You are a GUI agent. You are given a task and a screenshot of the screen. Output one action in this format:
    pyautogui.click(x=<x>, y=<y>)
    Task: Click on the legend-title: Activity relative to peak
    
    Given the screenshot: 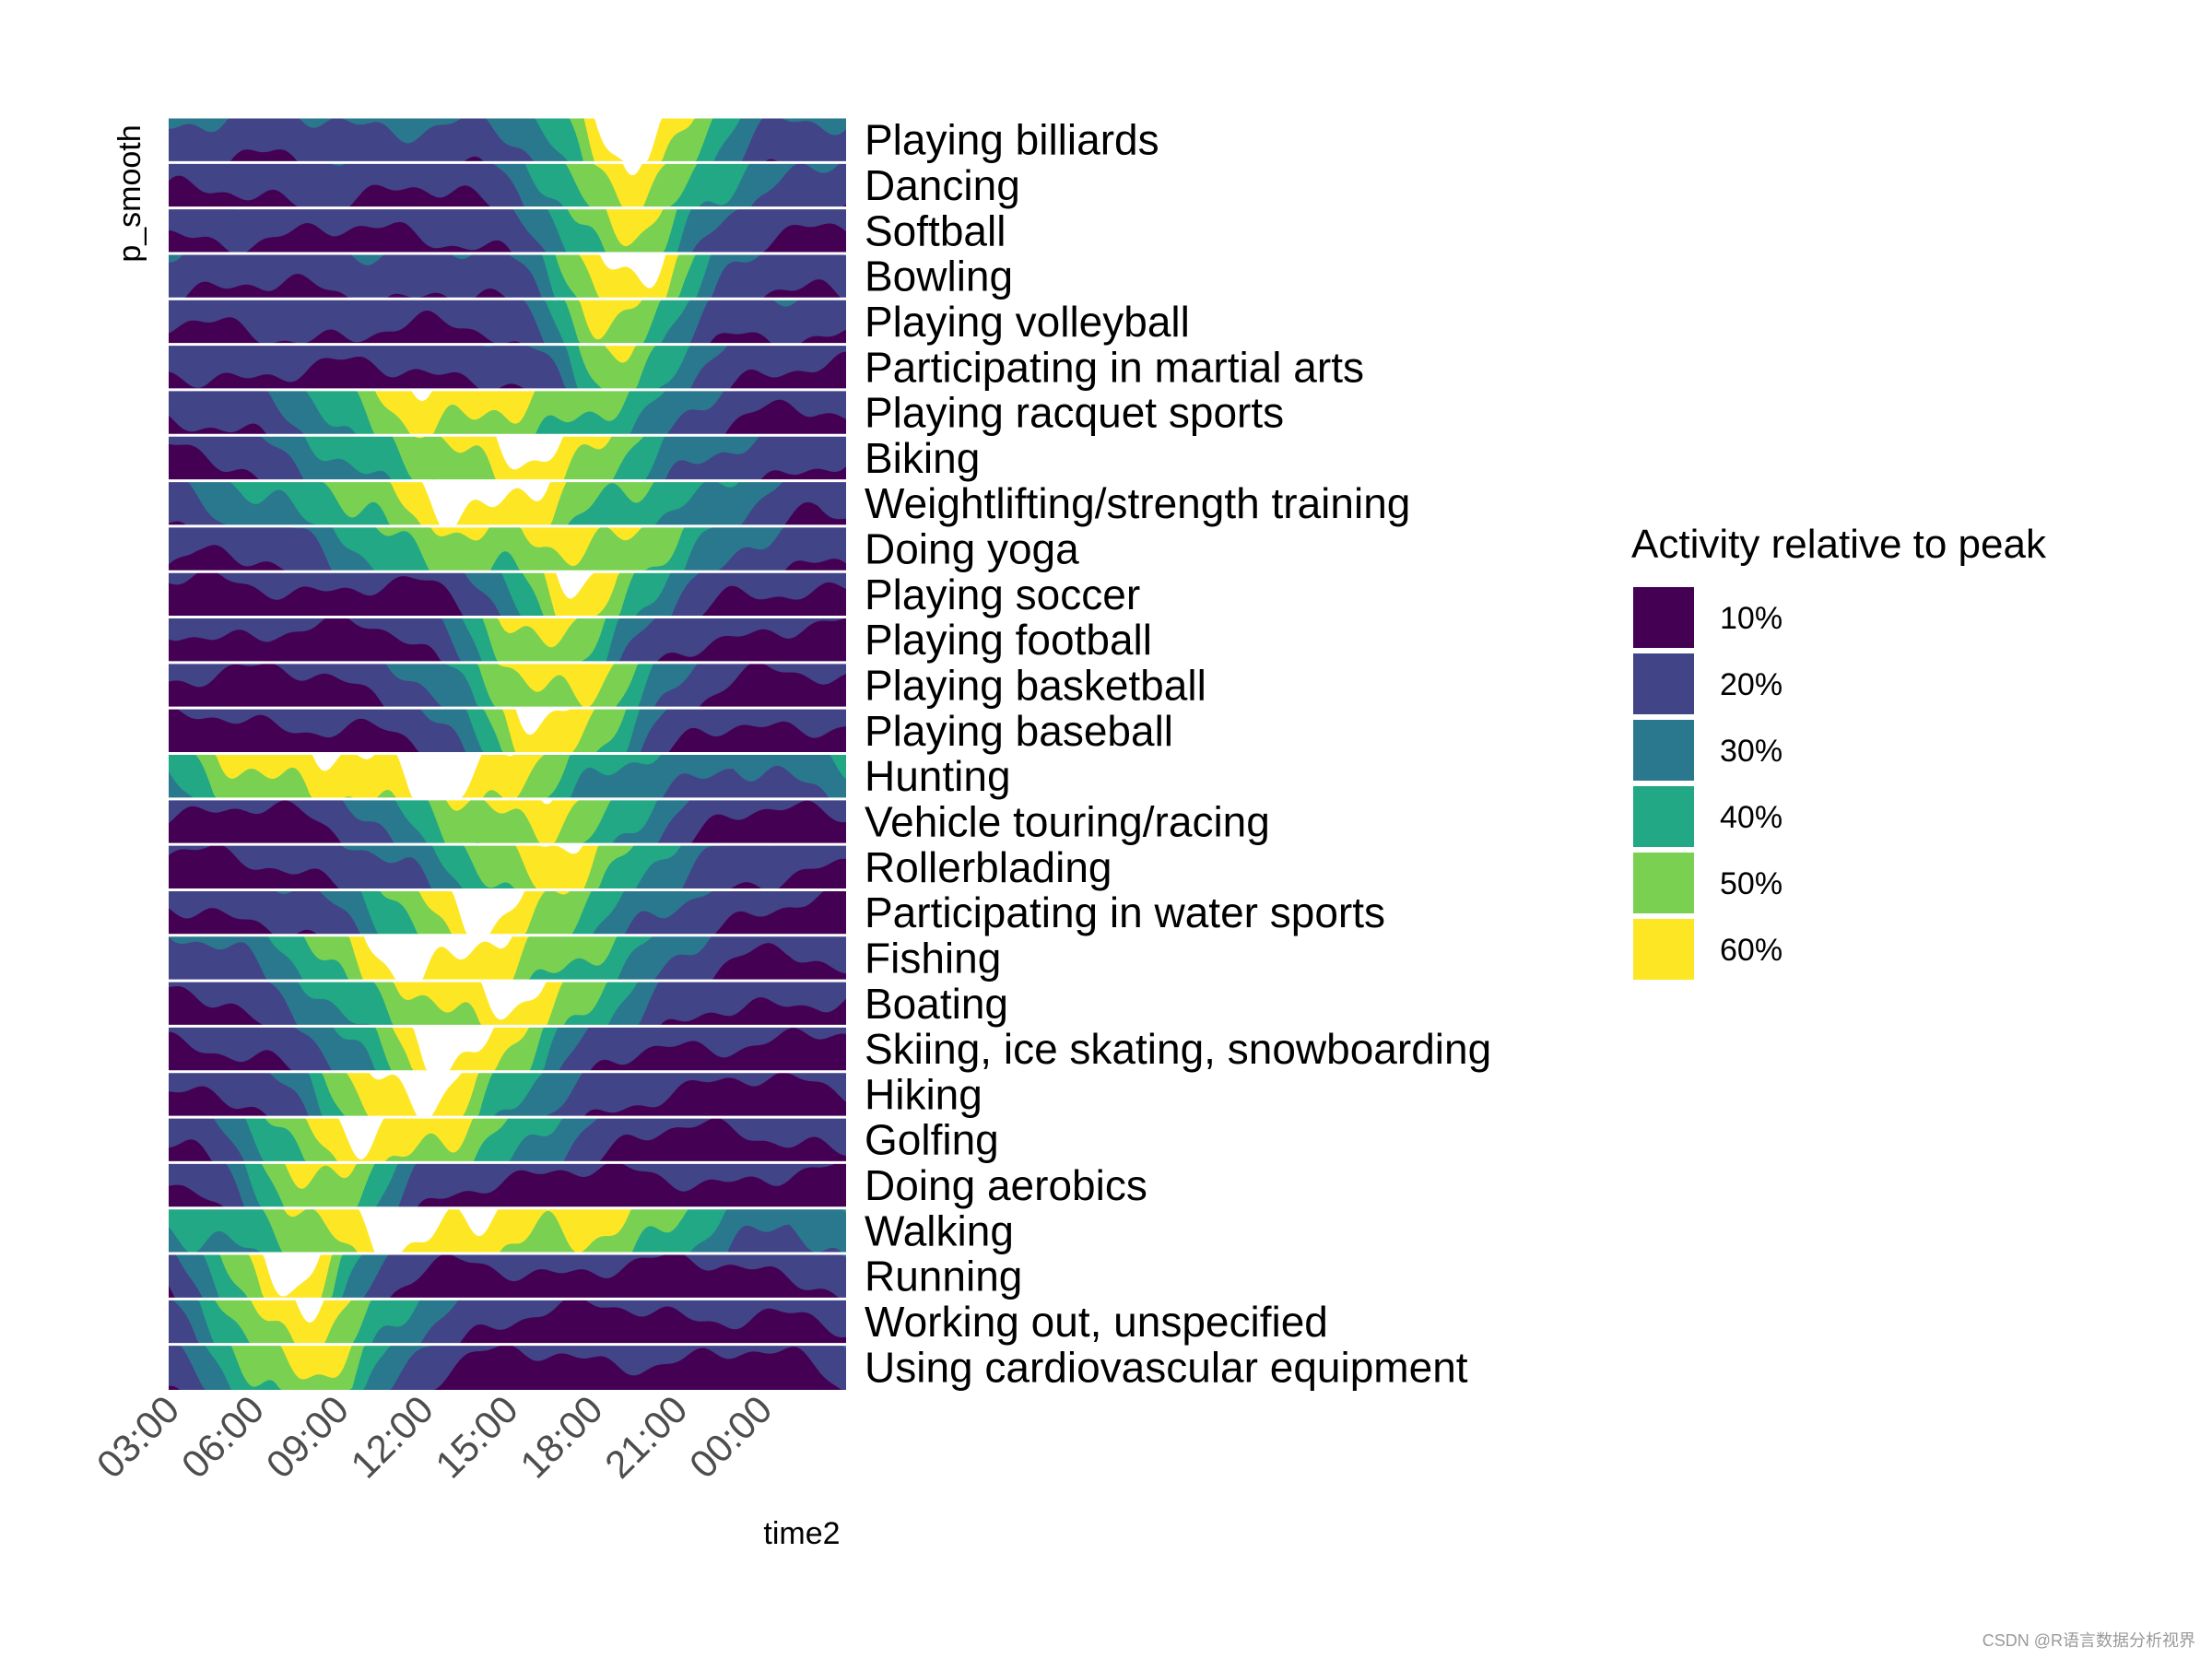 What is the action you would take?
    pyautogui.click(x=1839, y=544)
    